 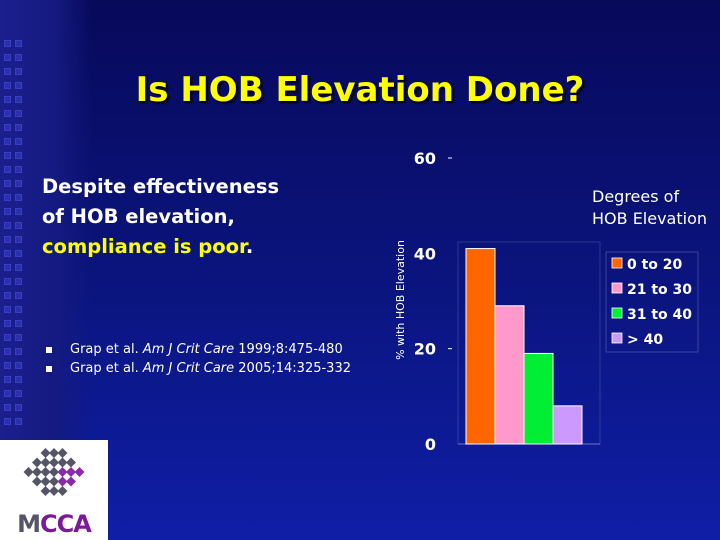 I want to click on body-highlight: compliance is poor, so click(x=144, y=246).